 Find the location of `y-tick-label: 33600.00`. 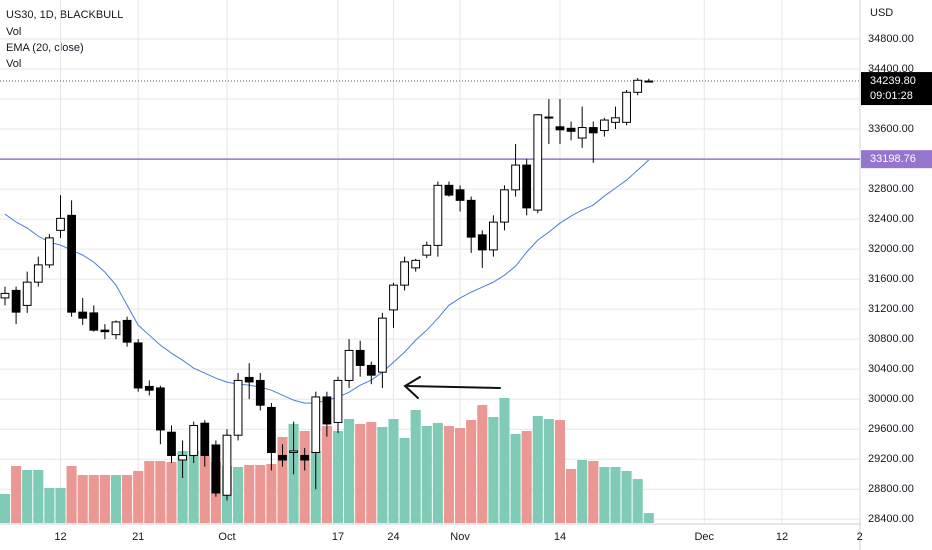

y-tick-label: 33600.00 is located at coordinates (891, 129).